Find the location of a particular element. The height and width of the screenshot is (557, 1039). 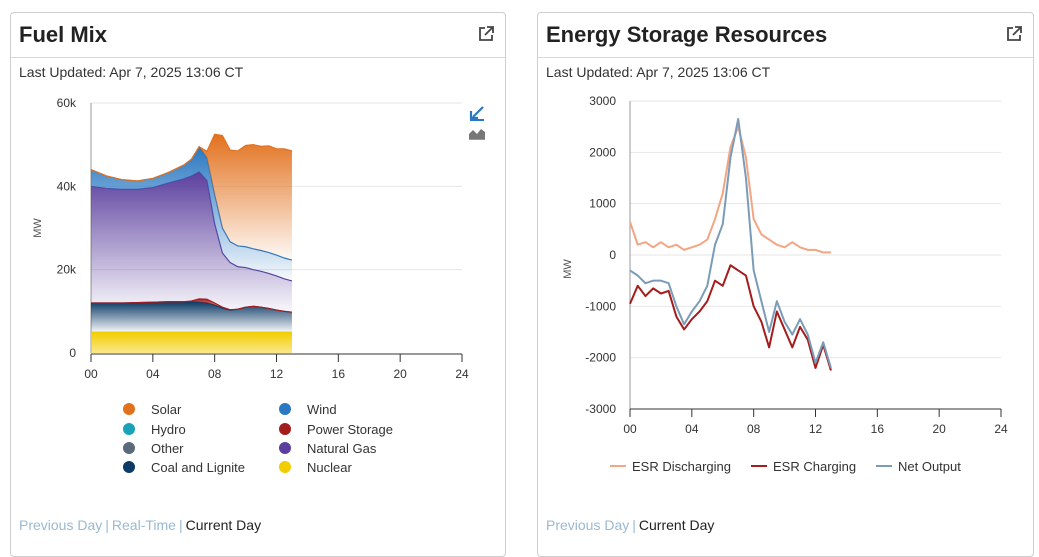

esr-title: Energy Storage Resources is located at coordinates (687, 34).